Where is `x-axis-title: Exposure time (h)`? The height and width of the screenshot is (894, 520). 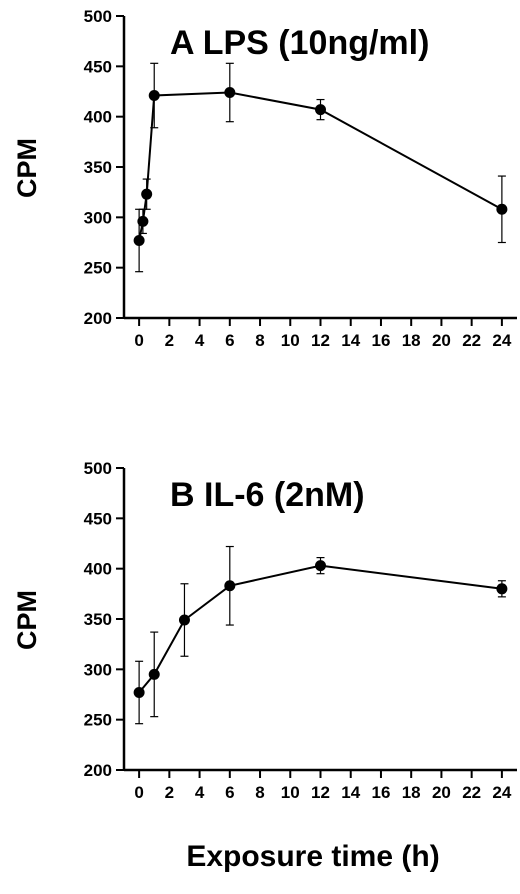
x-axis-title: Exposure time (h) is located at coordinates (312, 856).